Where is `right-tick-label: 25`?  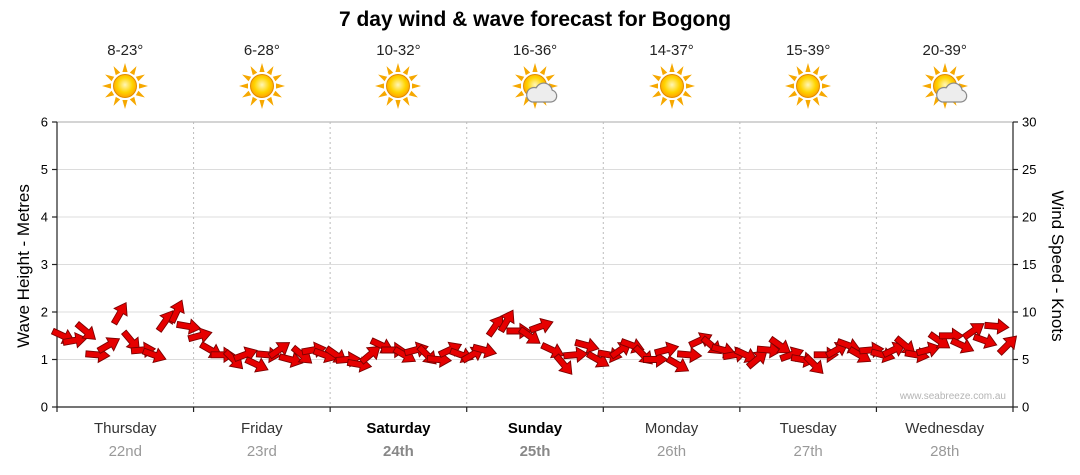
right-tick-label: 25 is located at coordinates (1029, 169).